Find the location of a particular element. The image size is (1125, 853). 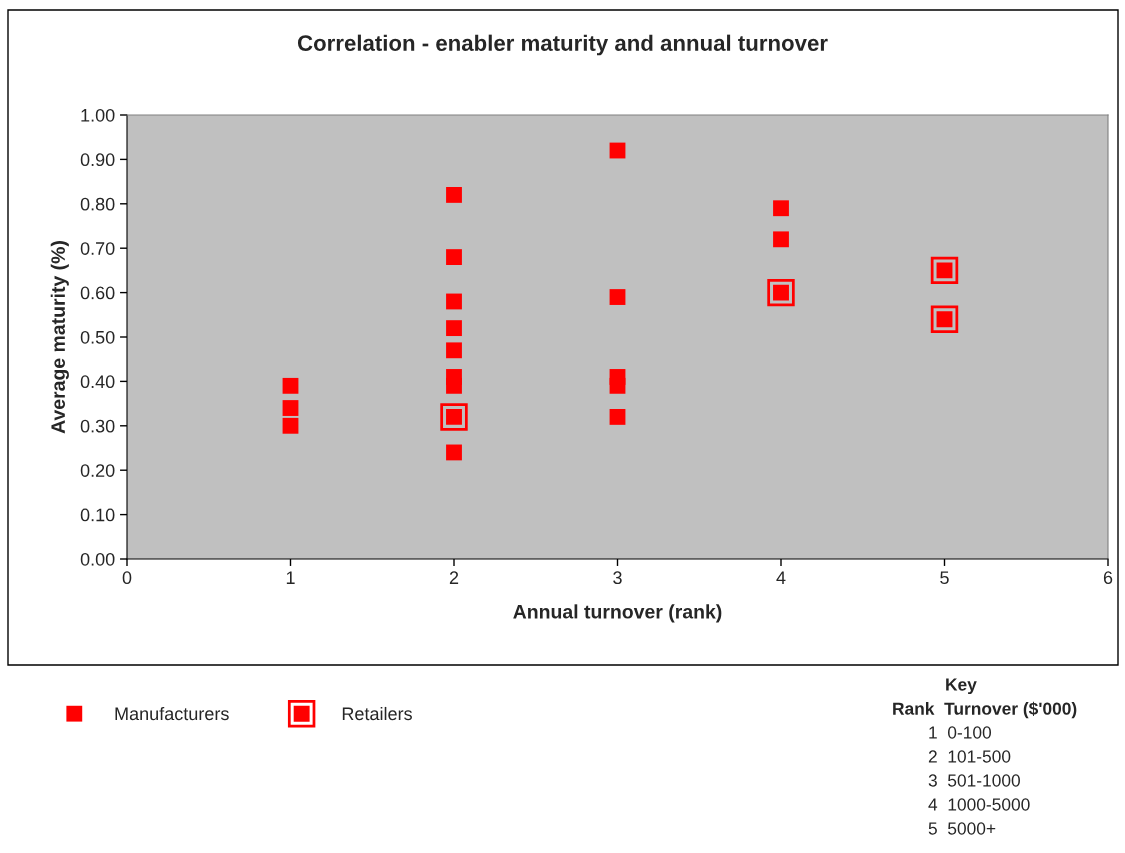

y-tick-label: 0.40 is located at coordinates (97, 382).